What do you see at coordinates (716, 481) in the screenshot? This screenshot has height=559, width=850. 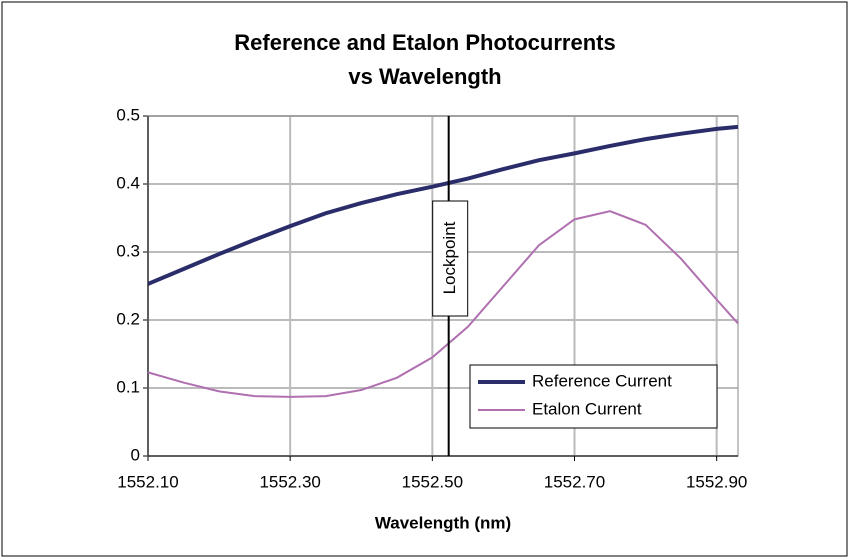 I see `x-tick-label: 1552.90` at bounding box center [716, 481].